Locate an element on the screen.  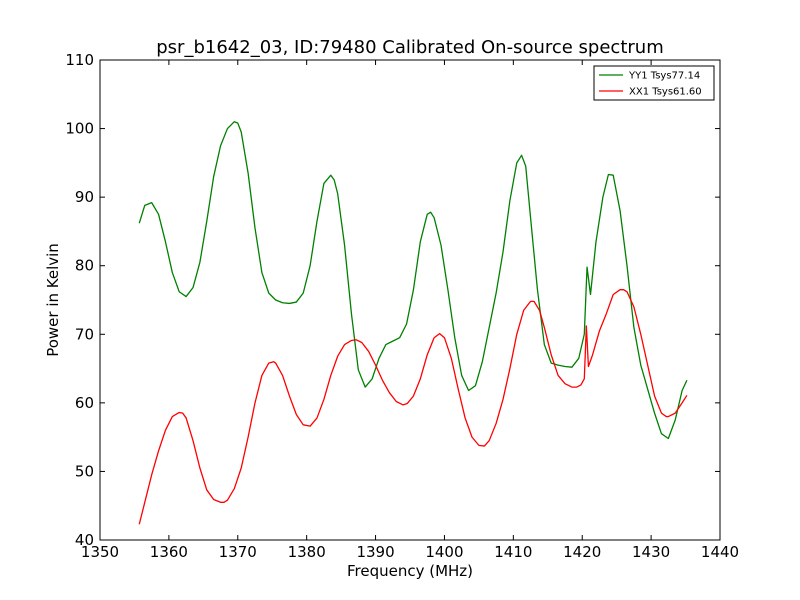
x-tick-label: 1380 is located at coordinates (307, 552).